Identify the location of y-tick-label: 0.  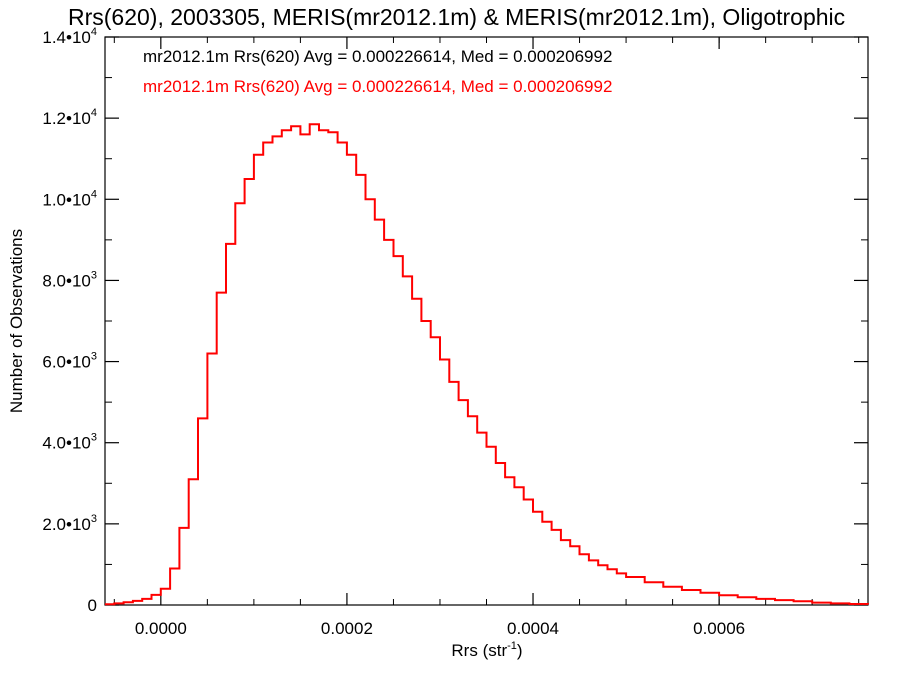
(92, 605).